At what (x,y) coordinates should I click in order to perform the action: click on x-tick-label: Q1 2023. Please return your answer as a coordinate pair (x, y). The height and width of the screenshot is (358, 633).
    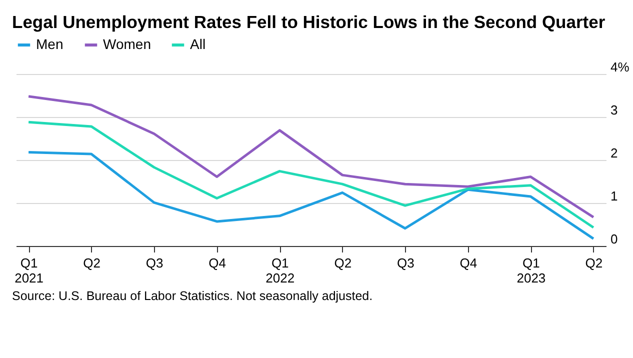
    Looking at the image, I should click on (531, 271).